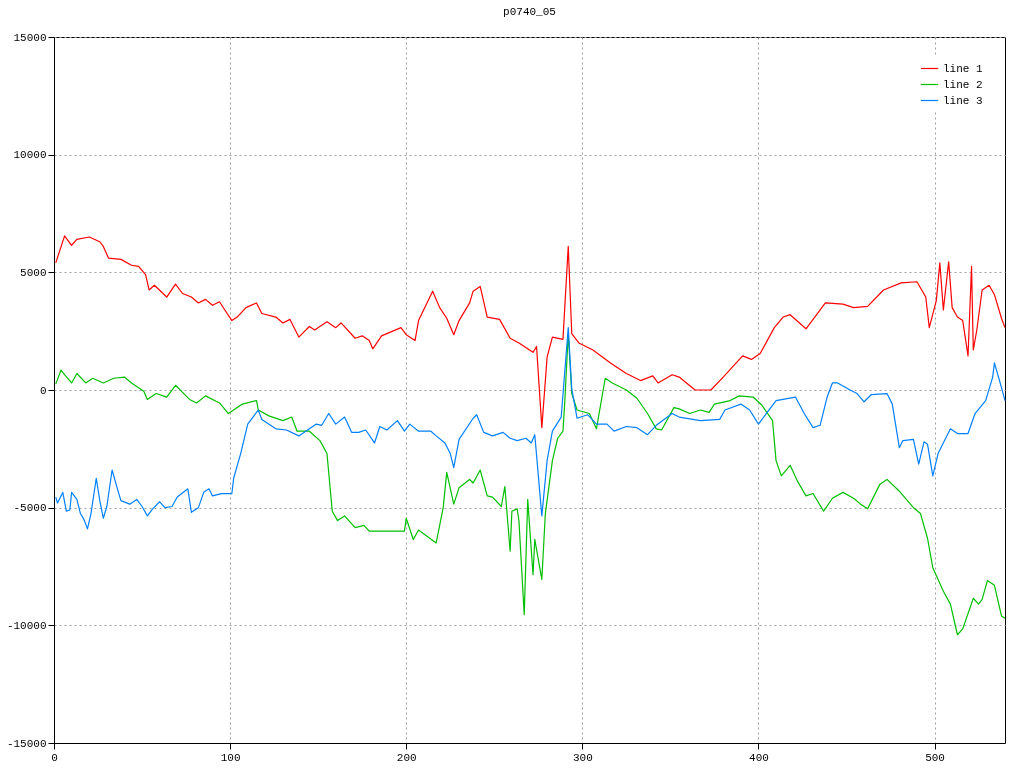  What do you see at coordinates (54, 757) in the screenshot?
I see `x-tick-label: 0` at bounding box center [54, 757].